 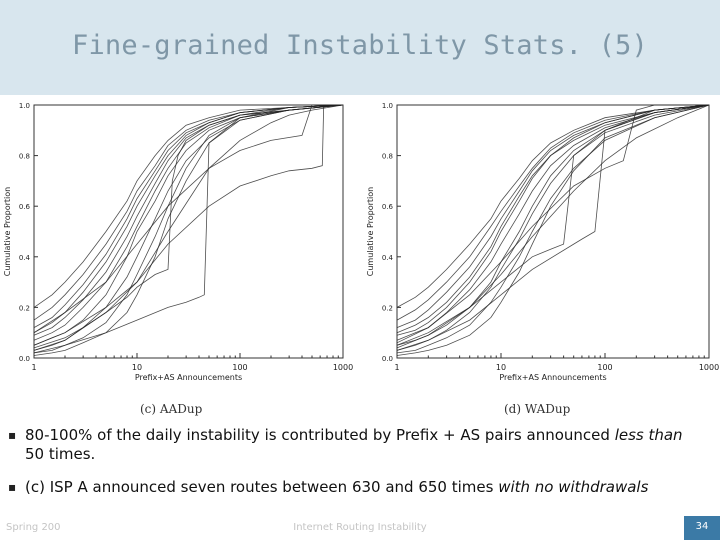 I want to click on bullet-text-emphasis: less than, so click(x=648, y=435).